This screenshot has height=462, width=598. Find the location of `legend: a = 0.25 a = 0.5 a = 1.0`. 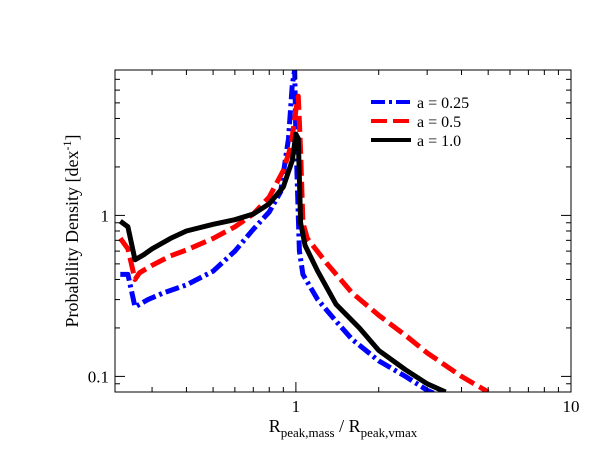

legend: a = 0.25 a = 0.5 a = 1.0 is located at coordinates (420, 122).